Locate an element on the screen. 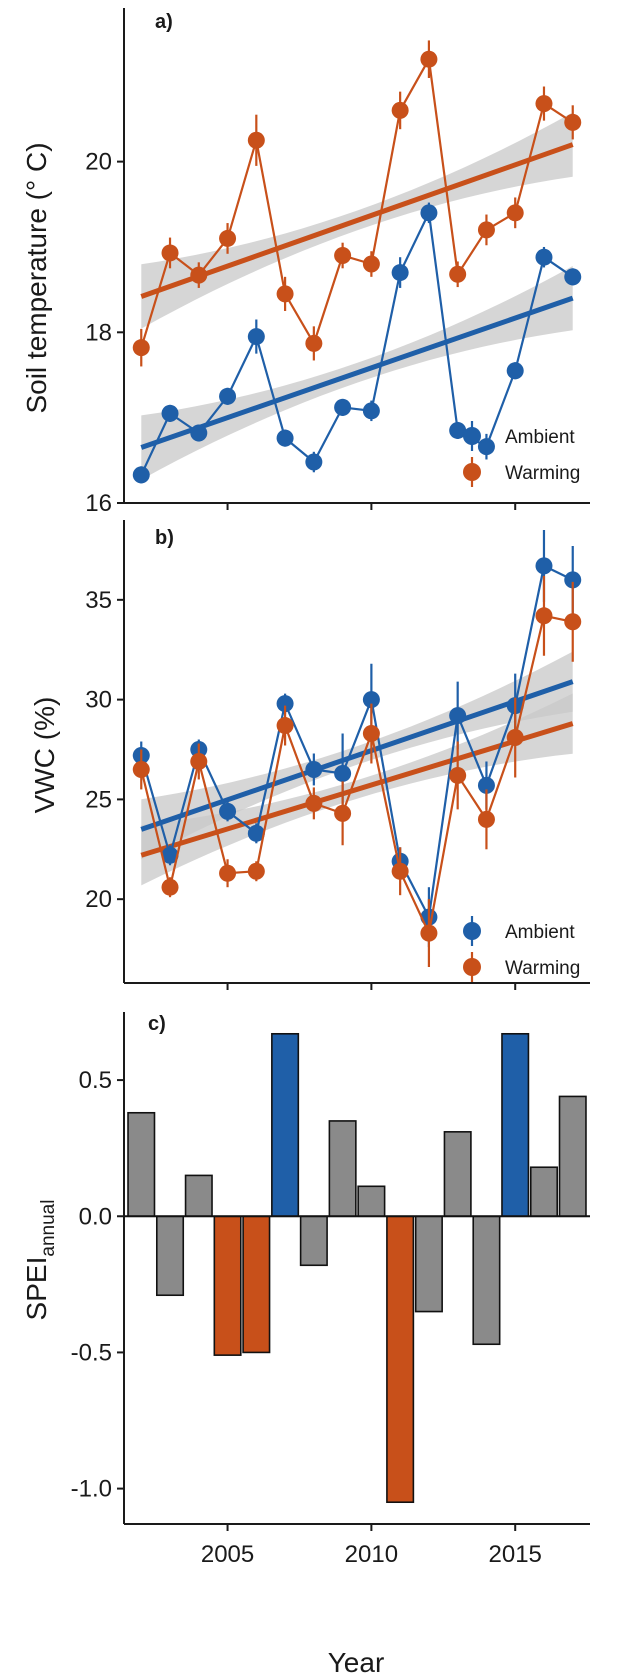 The image size is (637, 1677). panel-a-trend-ambient is located at coordinates (357, 372).